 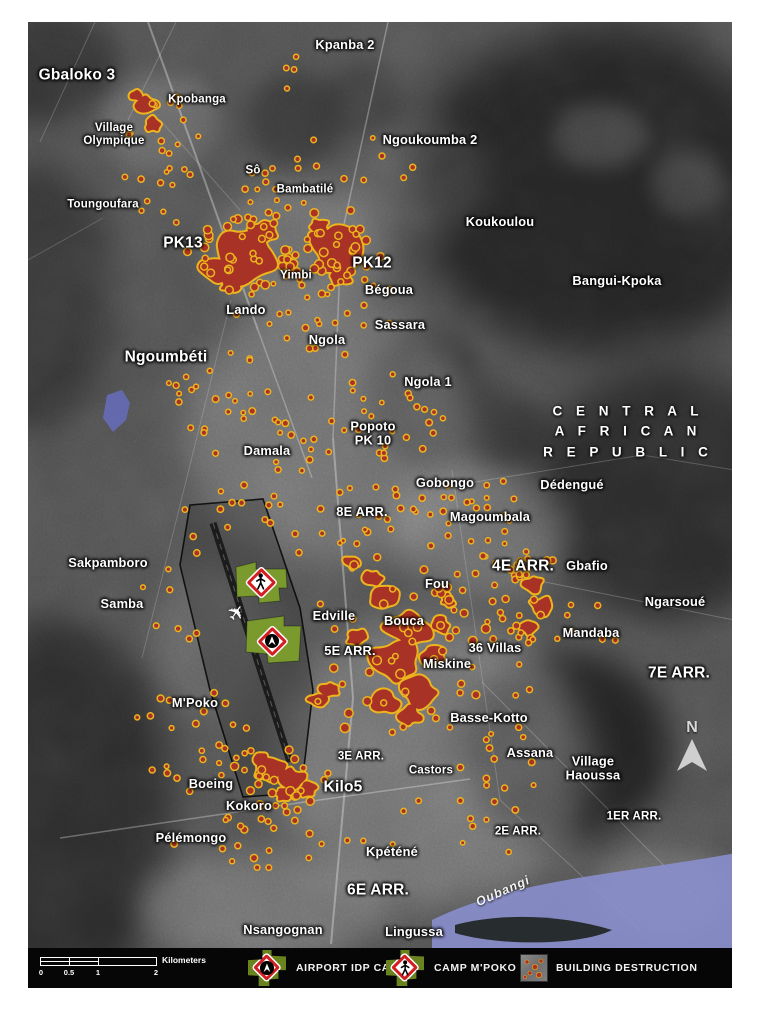 What do you see at coordinates (327, 339) in the screenshot?
I see `map-label: Ngola` at bounding box center [327, 339].